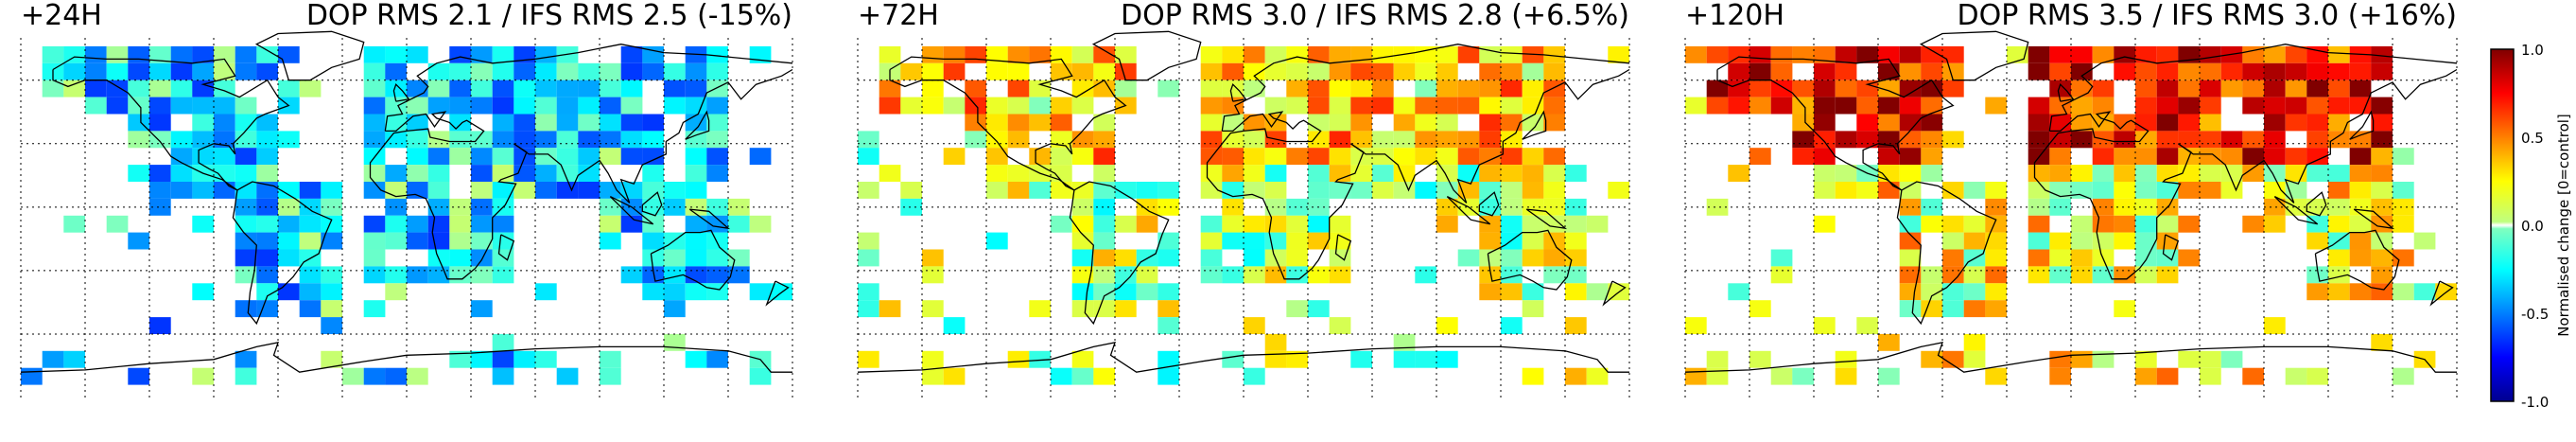 This screenshot has width=2576, height=442. Describe the element at coordinates (2207, 16) in the screenshot. I see `panel-title: DOP RMS 3.5 / IFS RMS 3.0 (+16%)` at that location.